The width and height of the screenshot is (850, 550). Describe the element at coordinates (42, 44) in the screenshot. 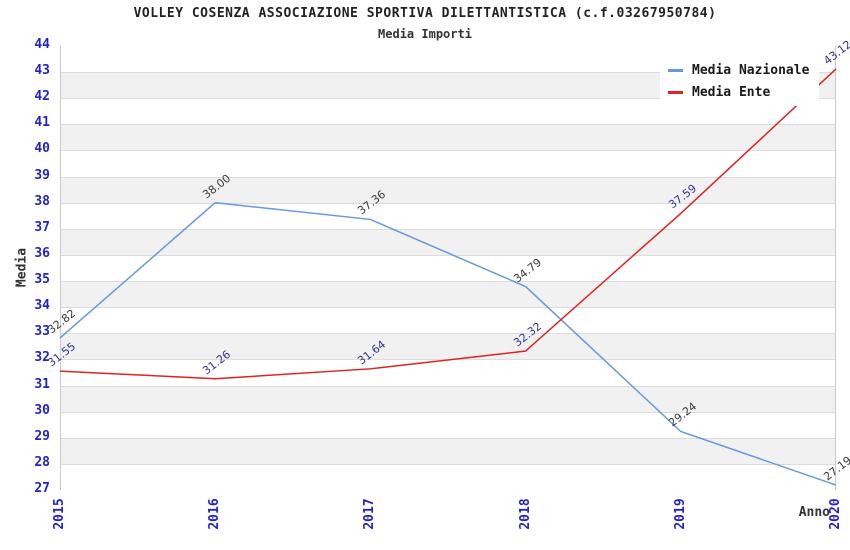

I see `y-tick-label: 44` at that location.